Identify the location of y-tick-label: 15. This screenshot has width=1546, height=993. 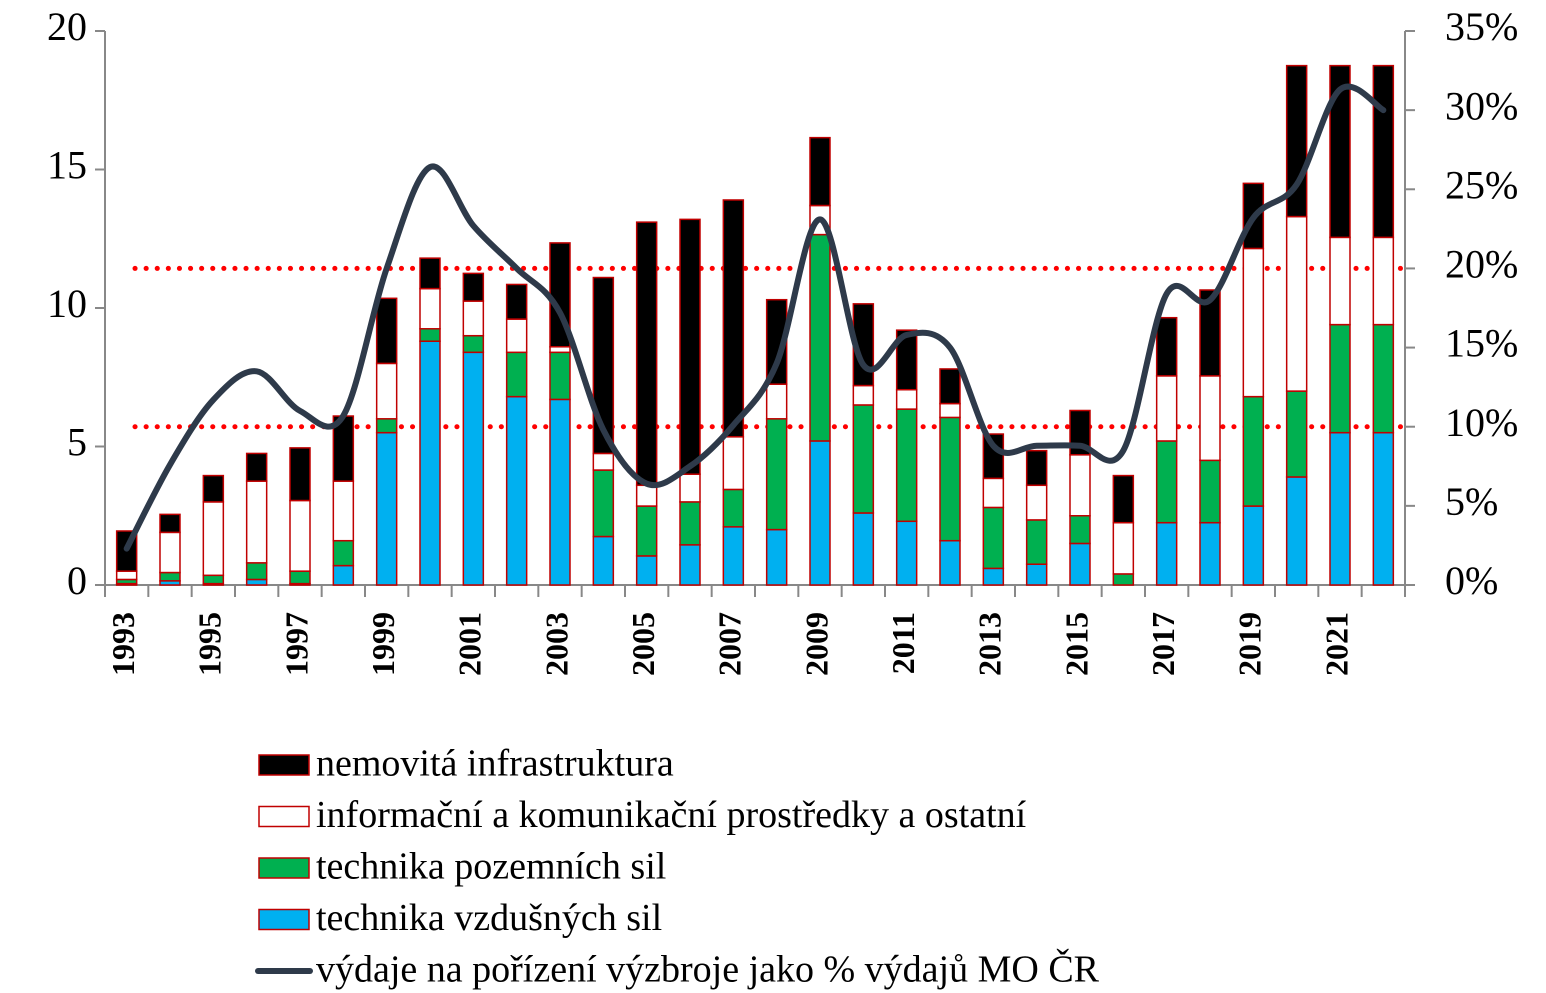
(67, 165).